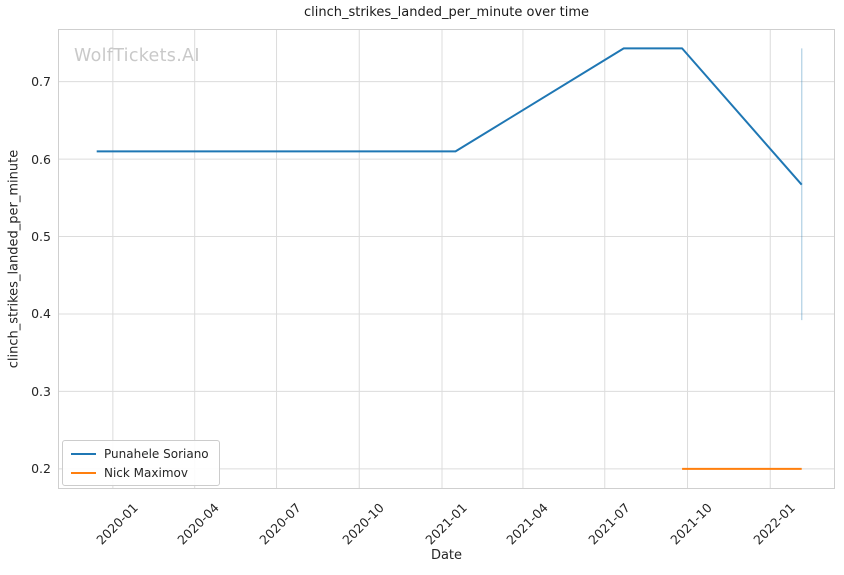  I want to click on x-axis-label: Date, so click(446, 555).